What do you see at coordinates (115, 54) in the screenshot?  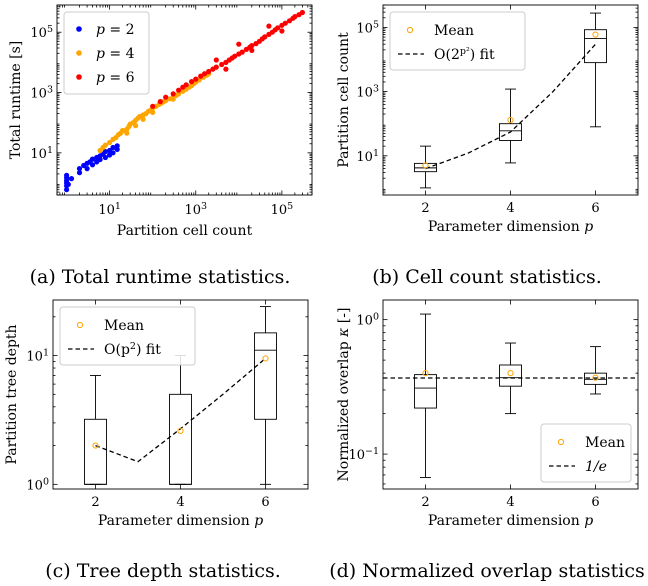 I see `legend-label: p = 4` at bounding box center [115, 54].